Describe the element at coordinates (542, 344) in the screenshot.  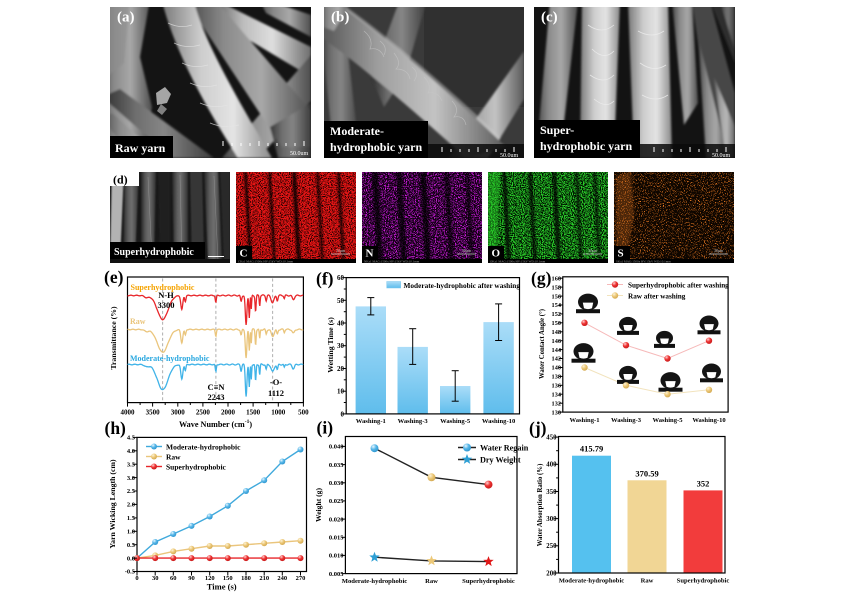
I see `svg-text: Water Contact Angle (°)` at that location.